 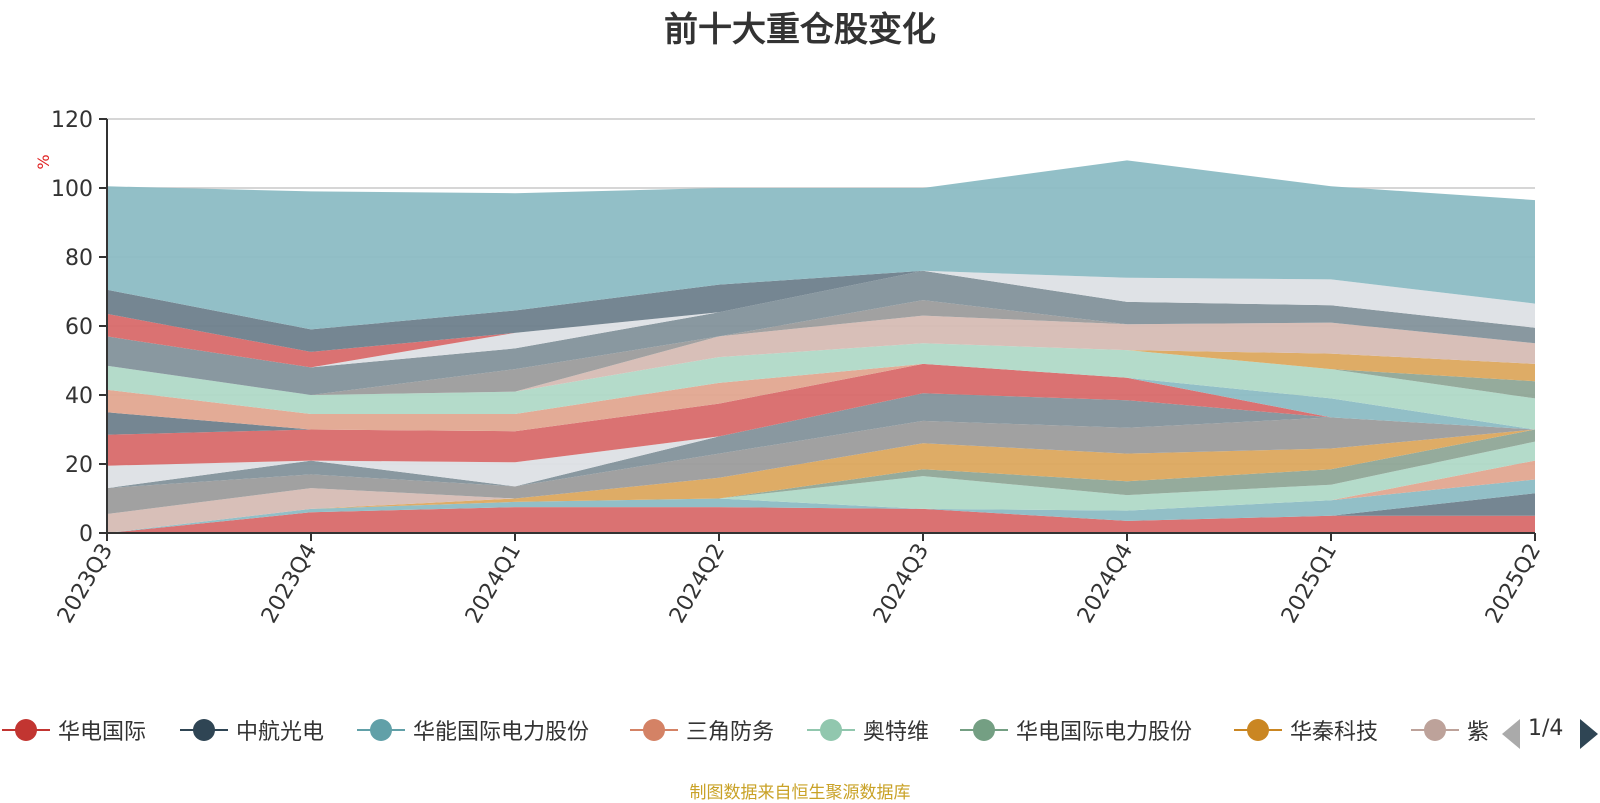 I want to click on x-tick-label: 2023Q3, so click(x=85, y=584).